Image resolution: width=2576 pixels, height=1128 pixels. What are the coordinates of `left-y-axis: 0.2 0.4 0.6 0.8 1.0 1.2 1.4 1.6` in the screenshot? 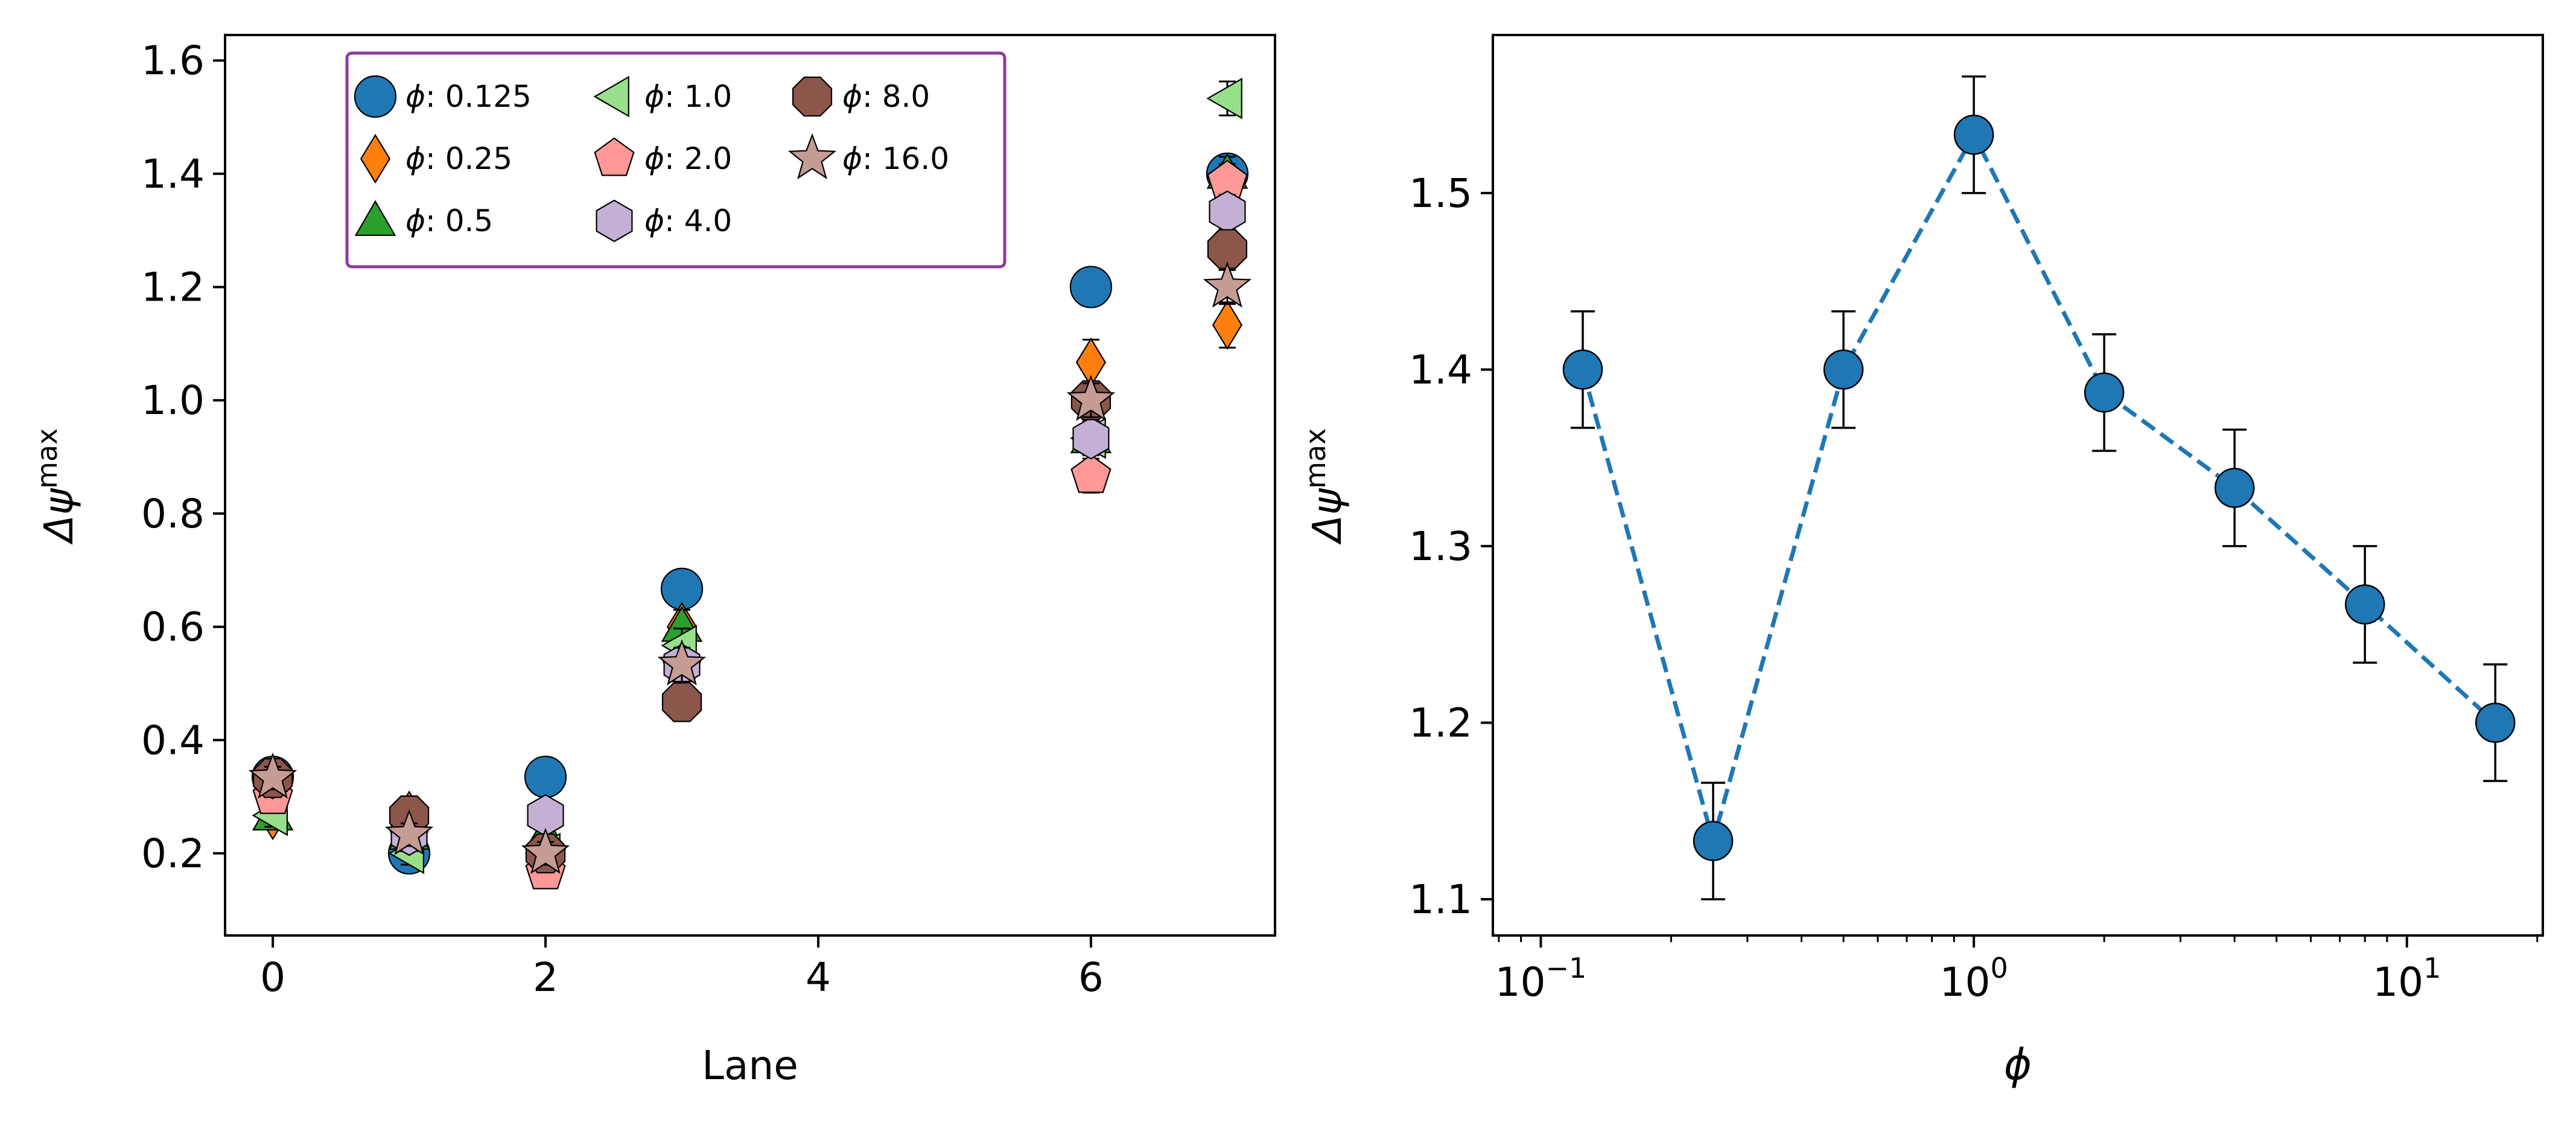 It's located at (183, 457).